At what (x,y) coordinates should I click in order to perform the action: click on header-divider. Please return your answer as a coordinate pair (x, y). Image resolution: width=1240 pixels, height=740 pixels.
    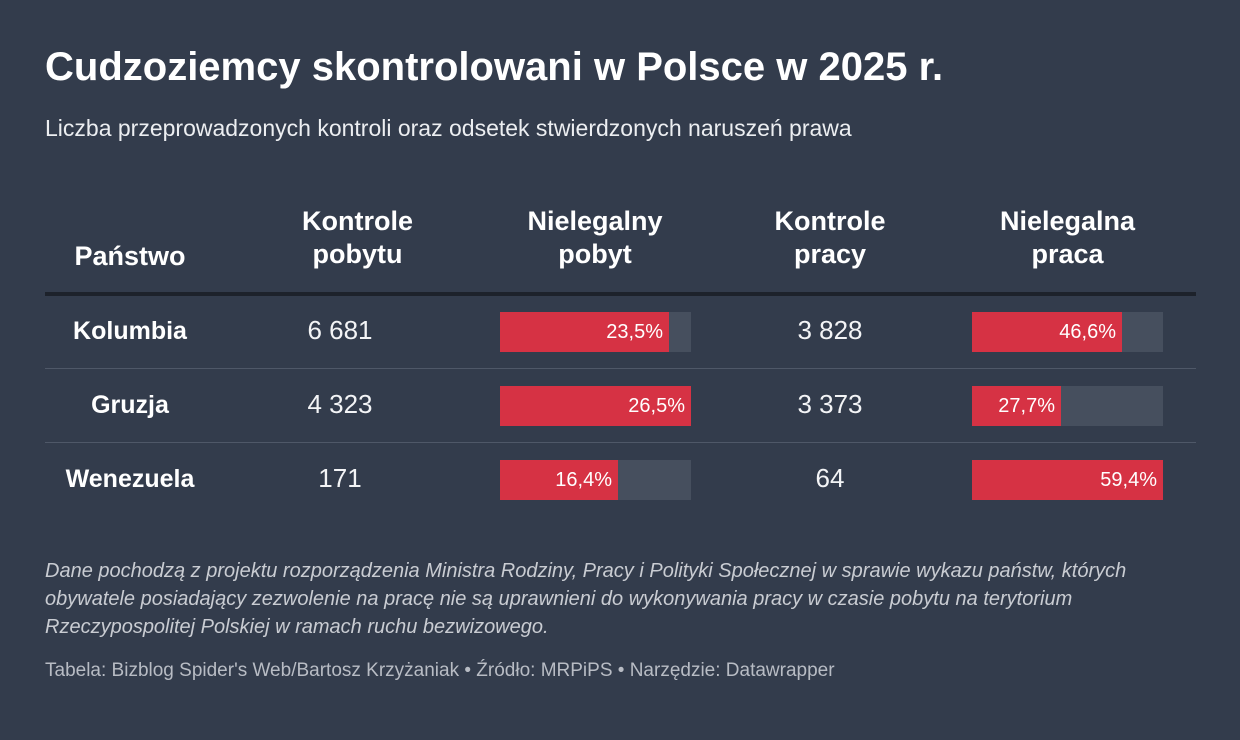
    Looking at the image, I should click on (620, 294).